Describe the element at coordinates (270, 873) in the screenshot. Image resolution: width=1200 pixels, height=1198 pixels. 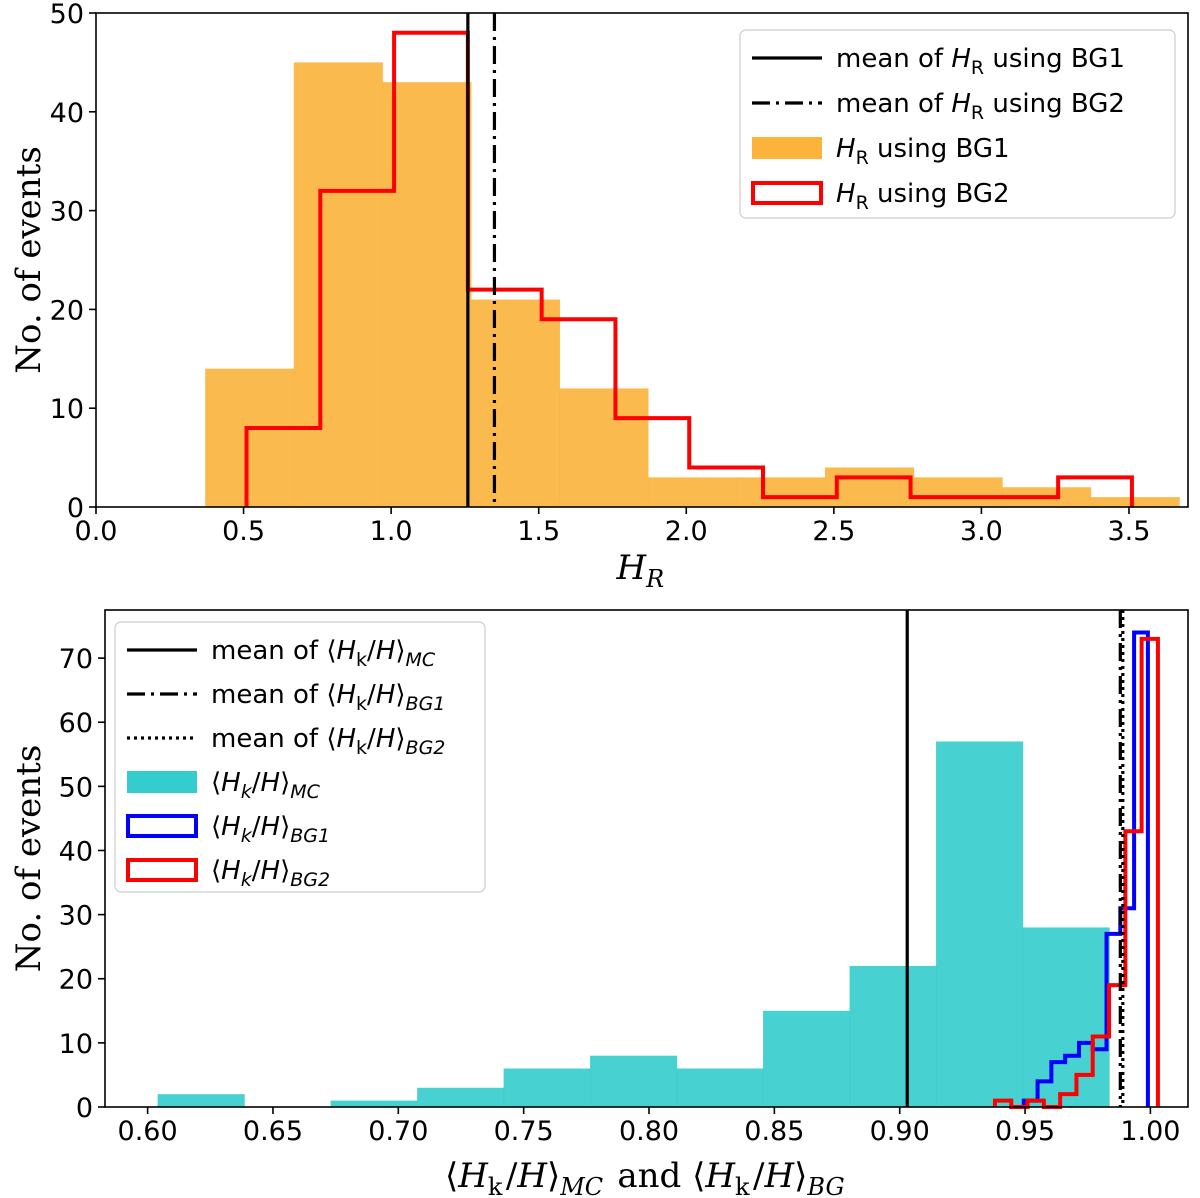
I see `legend-label: ⟨Hk/H⟩BG2` at that location.